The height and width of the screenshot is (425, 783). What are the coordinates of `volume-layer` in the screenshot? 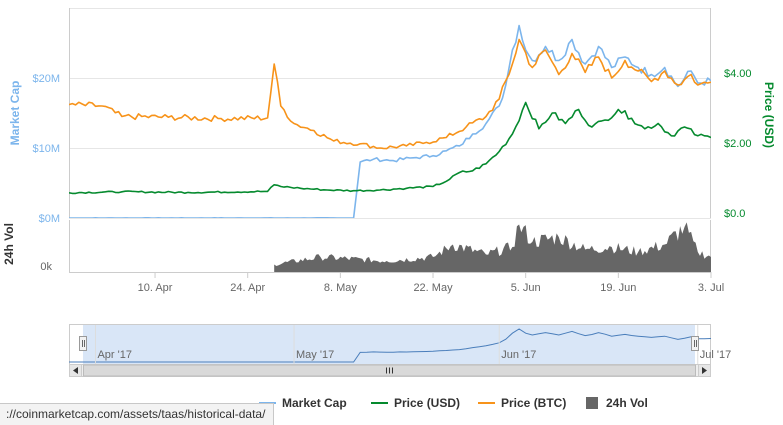 It's located at (492, 247).